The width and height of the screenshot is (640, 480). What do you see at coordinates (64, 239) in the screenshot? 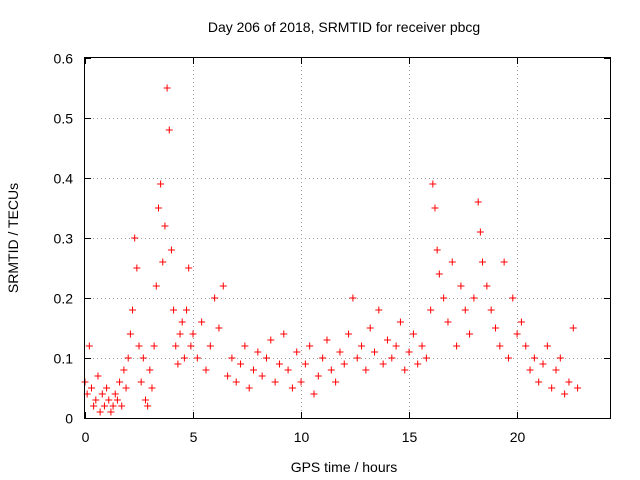
I see `y-tick-label: 0.3` at bounding box center [64, 239].